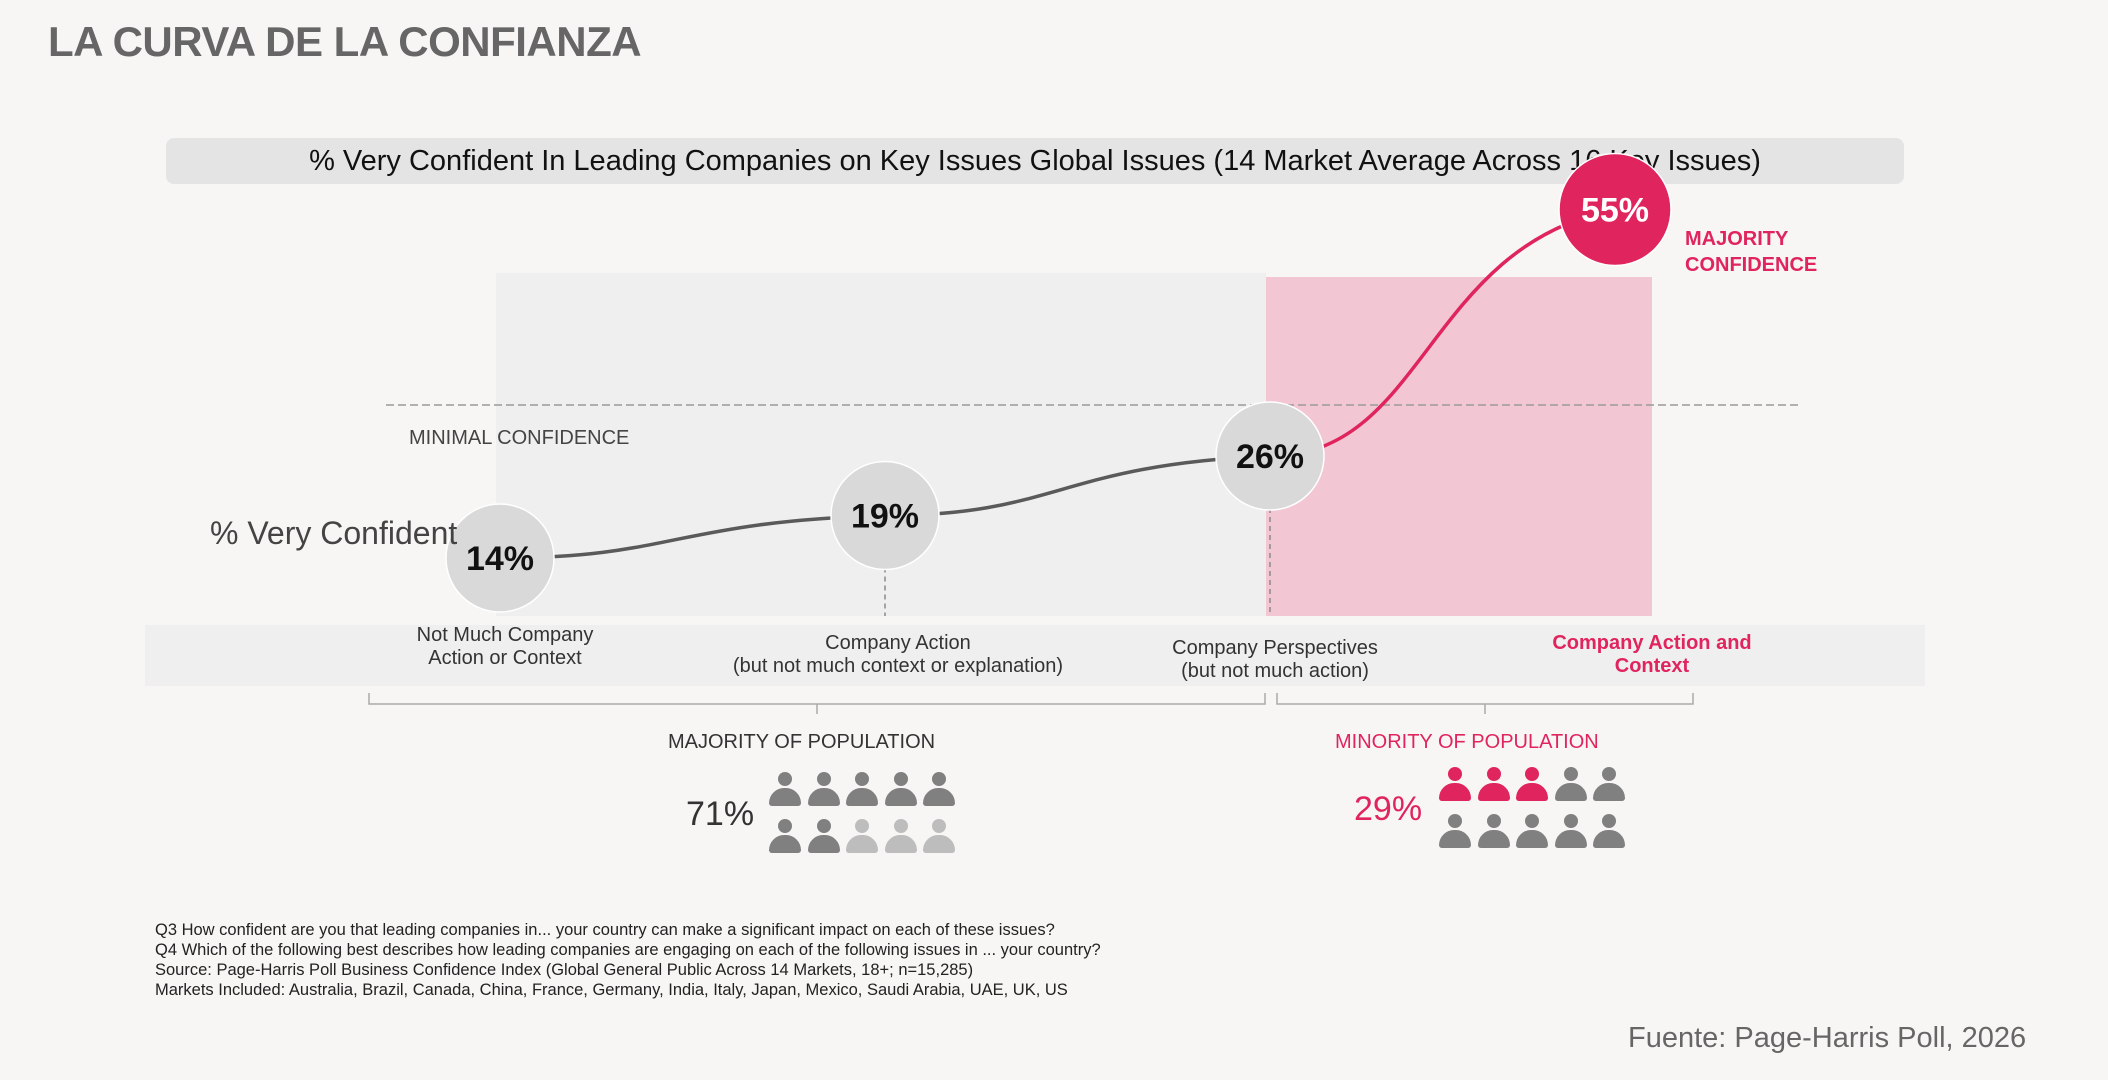  What do you see at coordinates (334, 533) in the screenshot?
I see `y-axis-label: % Very Confident` at bounding box center [334, 533].